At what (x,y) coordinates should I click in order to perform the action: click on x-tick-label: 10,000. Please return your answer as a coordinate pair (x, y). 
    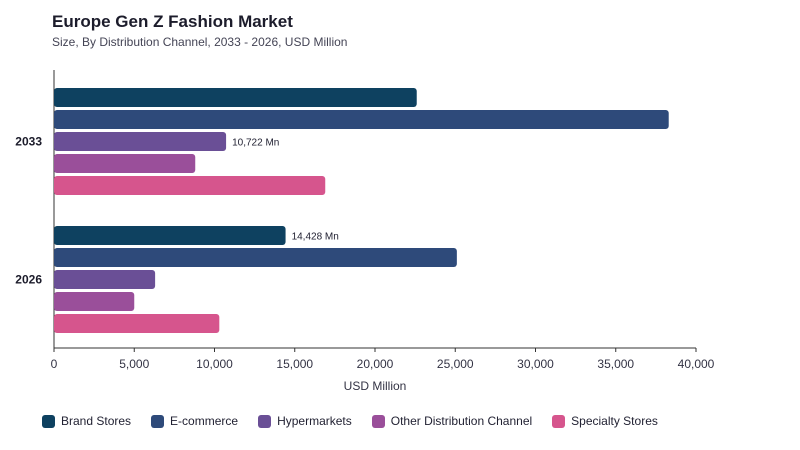
    Looking at the image, I should click on (214, 364).